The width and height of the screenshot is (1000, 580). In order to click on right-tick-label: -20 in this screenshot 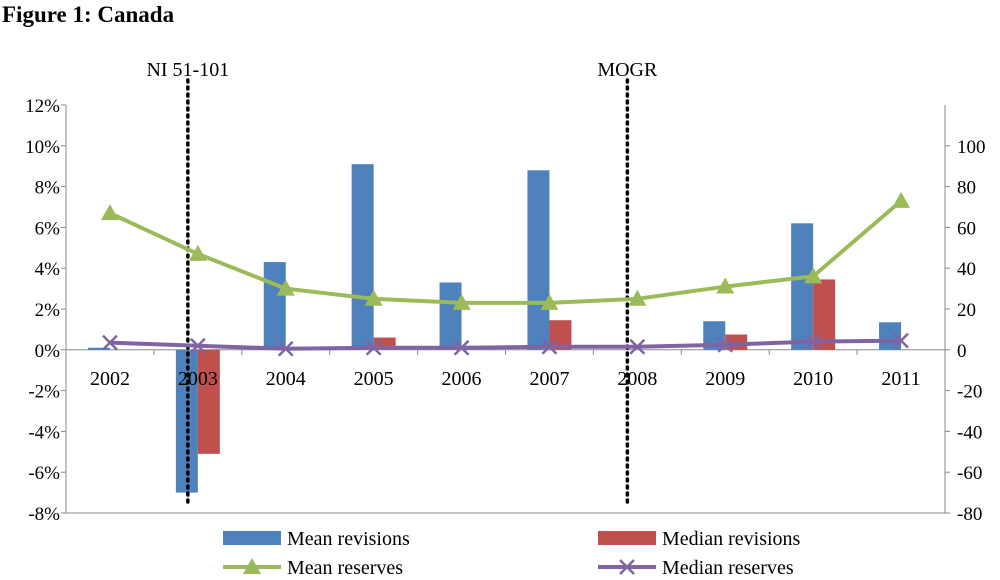, I will do `click(969, 392)`.